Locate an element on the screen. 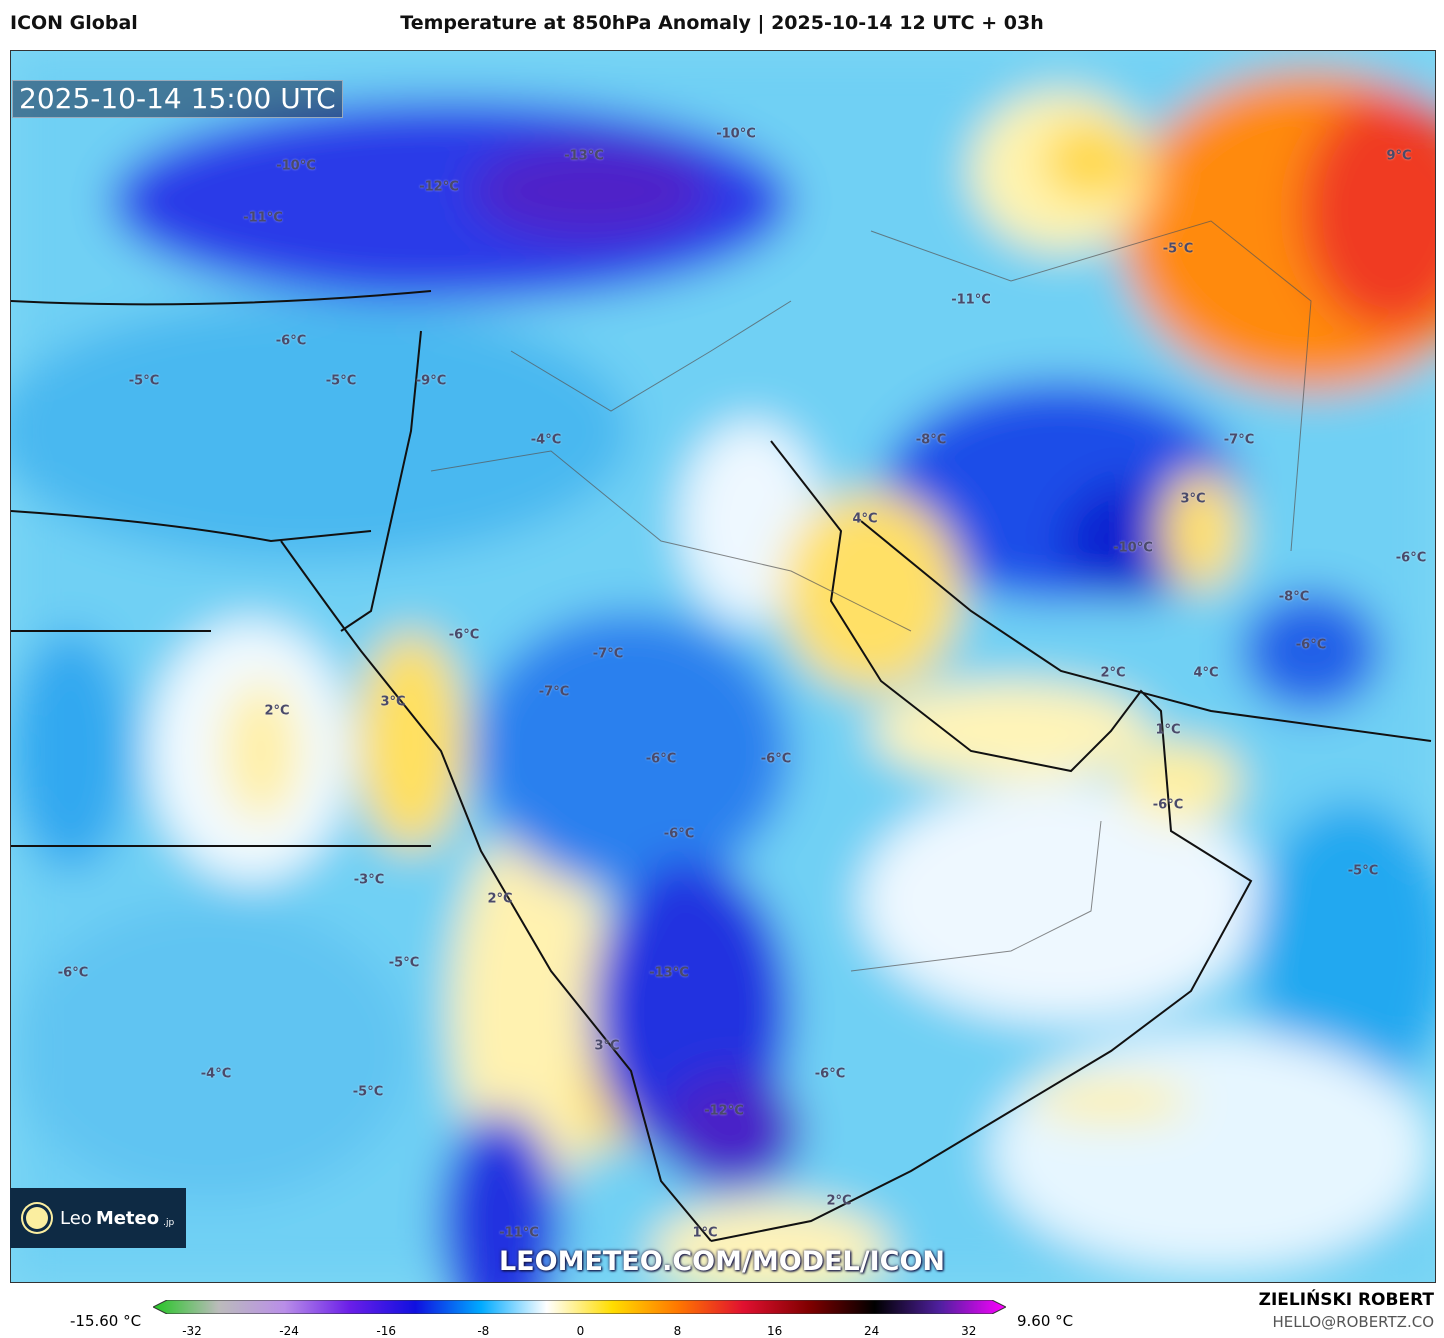 The height and width of the screenshot is (1338, 1444). colorbar-tick: 8 is located at coordinates (677, 1331).